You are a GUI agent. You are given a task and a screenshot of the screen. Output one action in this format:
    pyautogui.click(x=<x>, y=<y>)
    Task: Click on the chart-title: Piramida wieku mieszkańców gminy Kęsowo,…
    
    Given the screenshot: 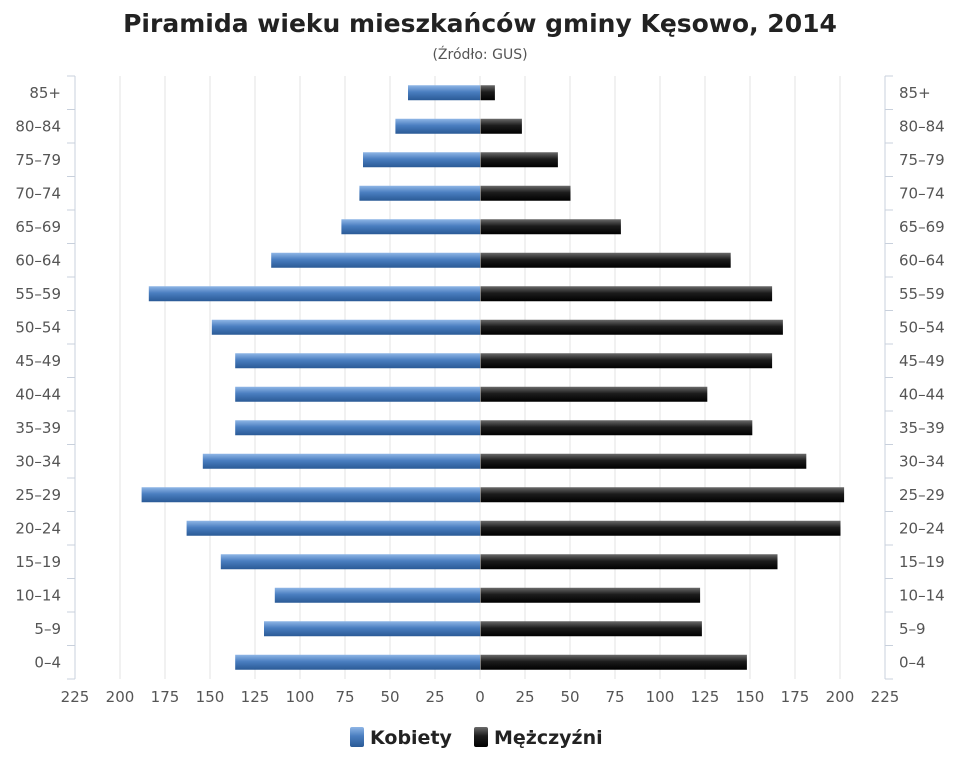 What is the action you would take?
    pyautogui.click(x=480, y=23)
    